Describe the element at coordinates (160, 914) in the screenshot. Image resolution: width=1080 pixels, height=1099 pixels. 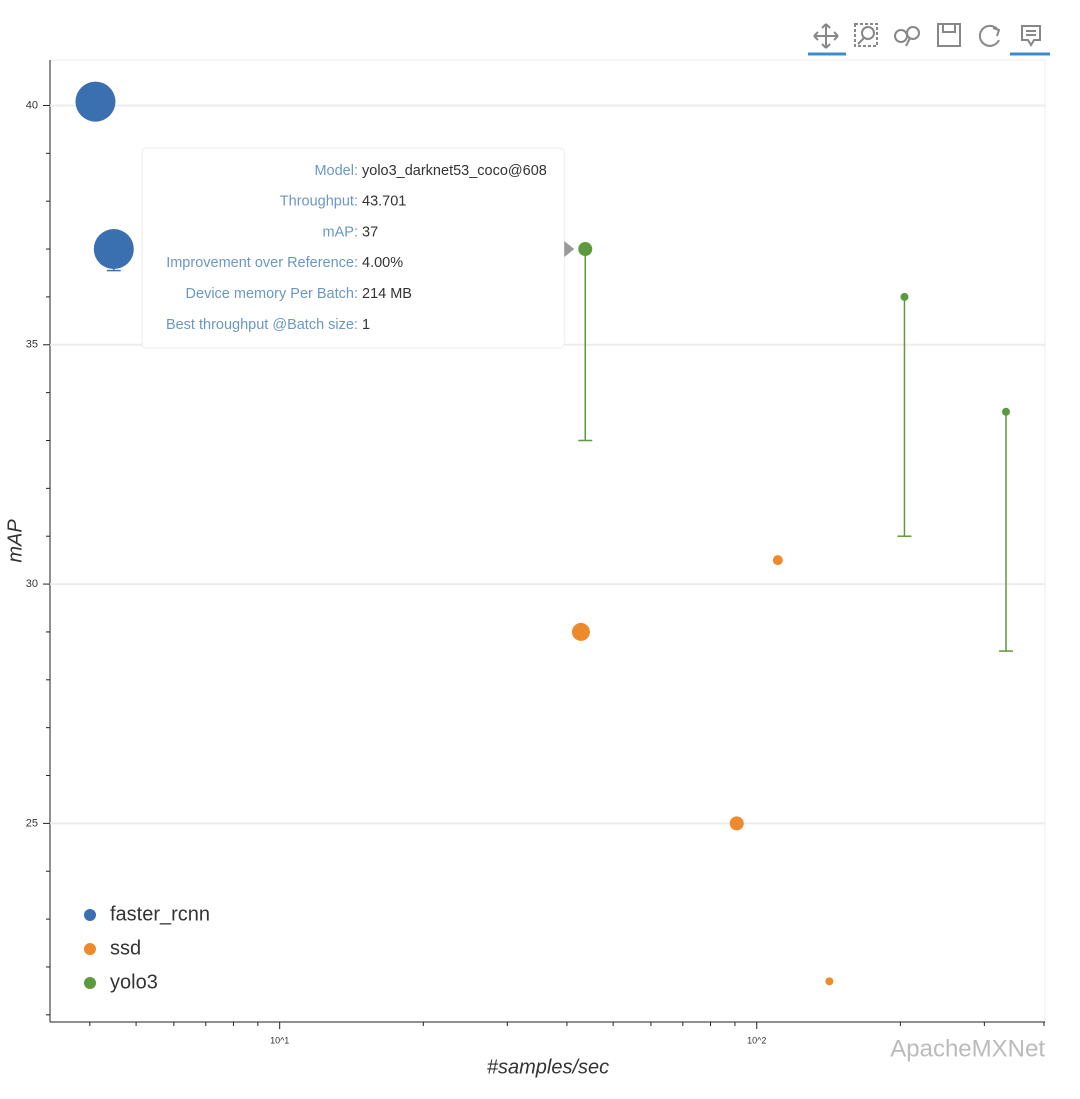
I see `legend-label: faster_rcnn` at that location.